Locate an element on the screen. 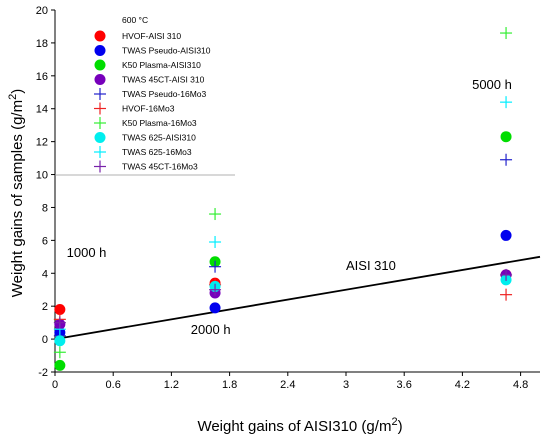  annotation-label: AISI 310 is located at coordinates (371, 265).